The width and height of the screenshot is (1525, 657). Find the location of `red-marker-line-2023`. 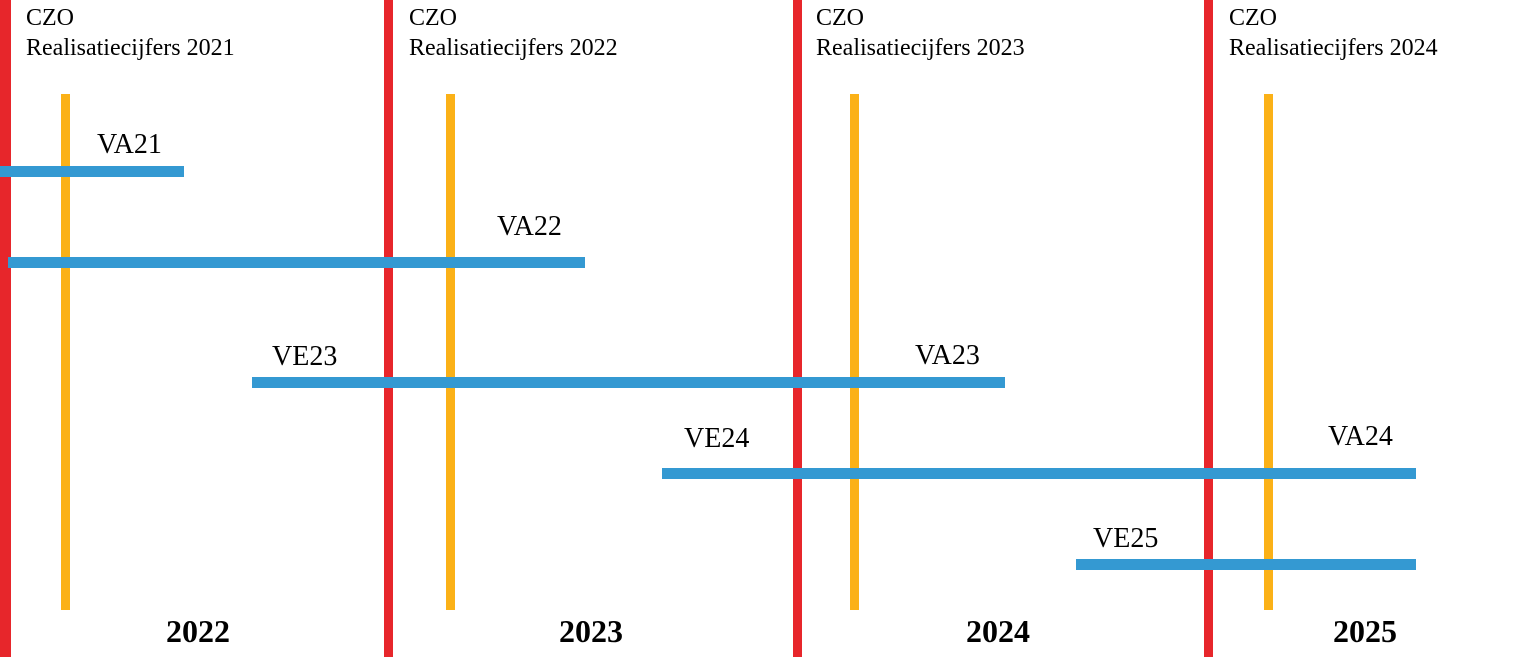

red-marker-line-2023 is located at coordinates (388, 328).